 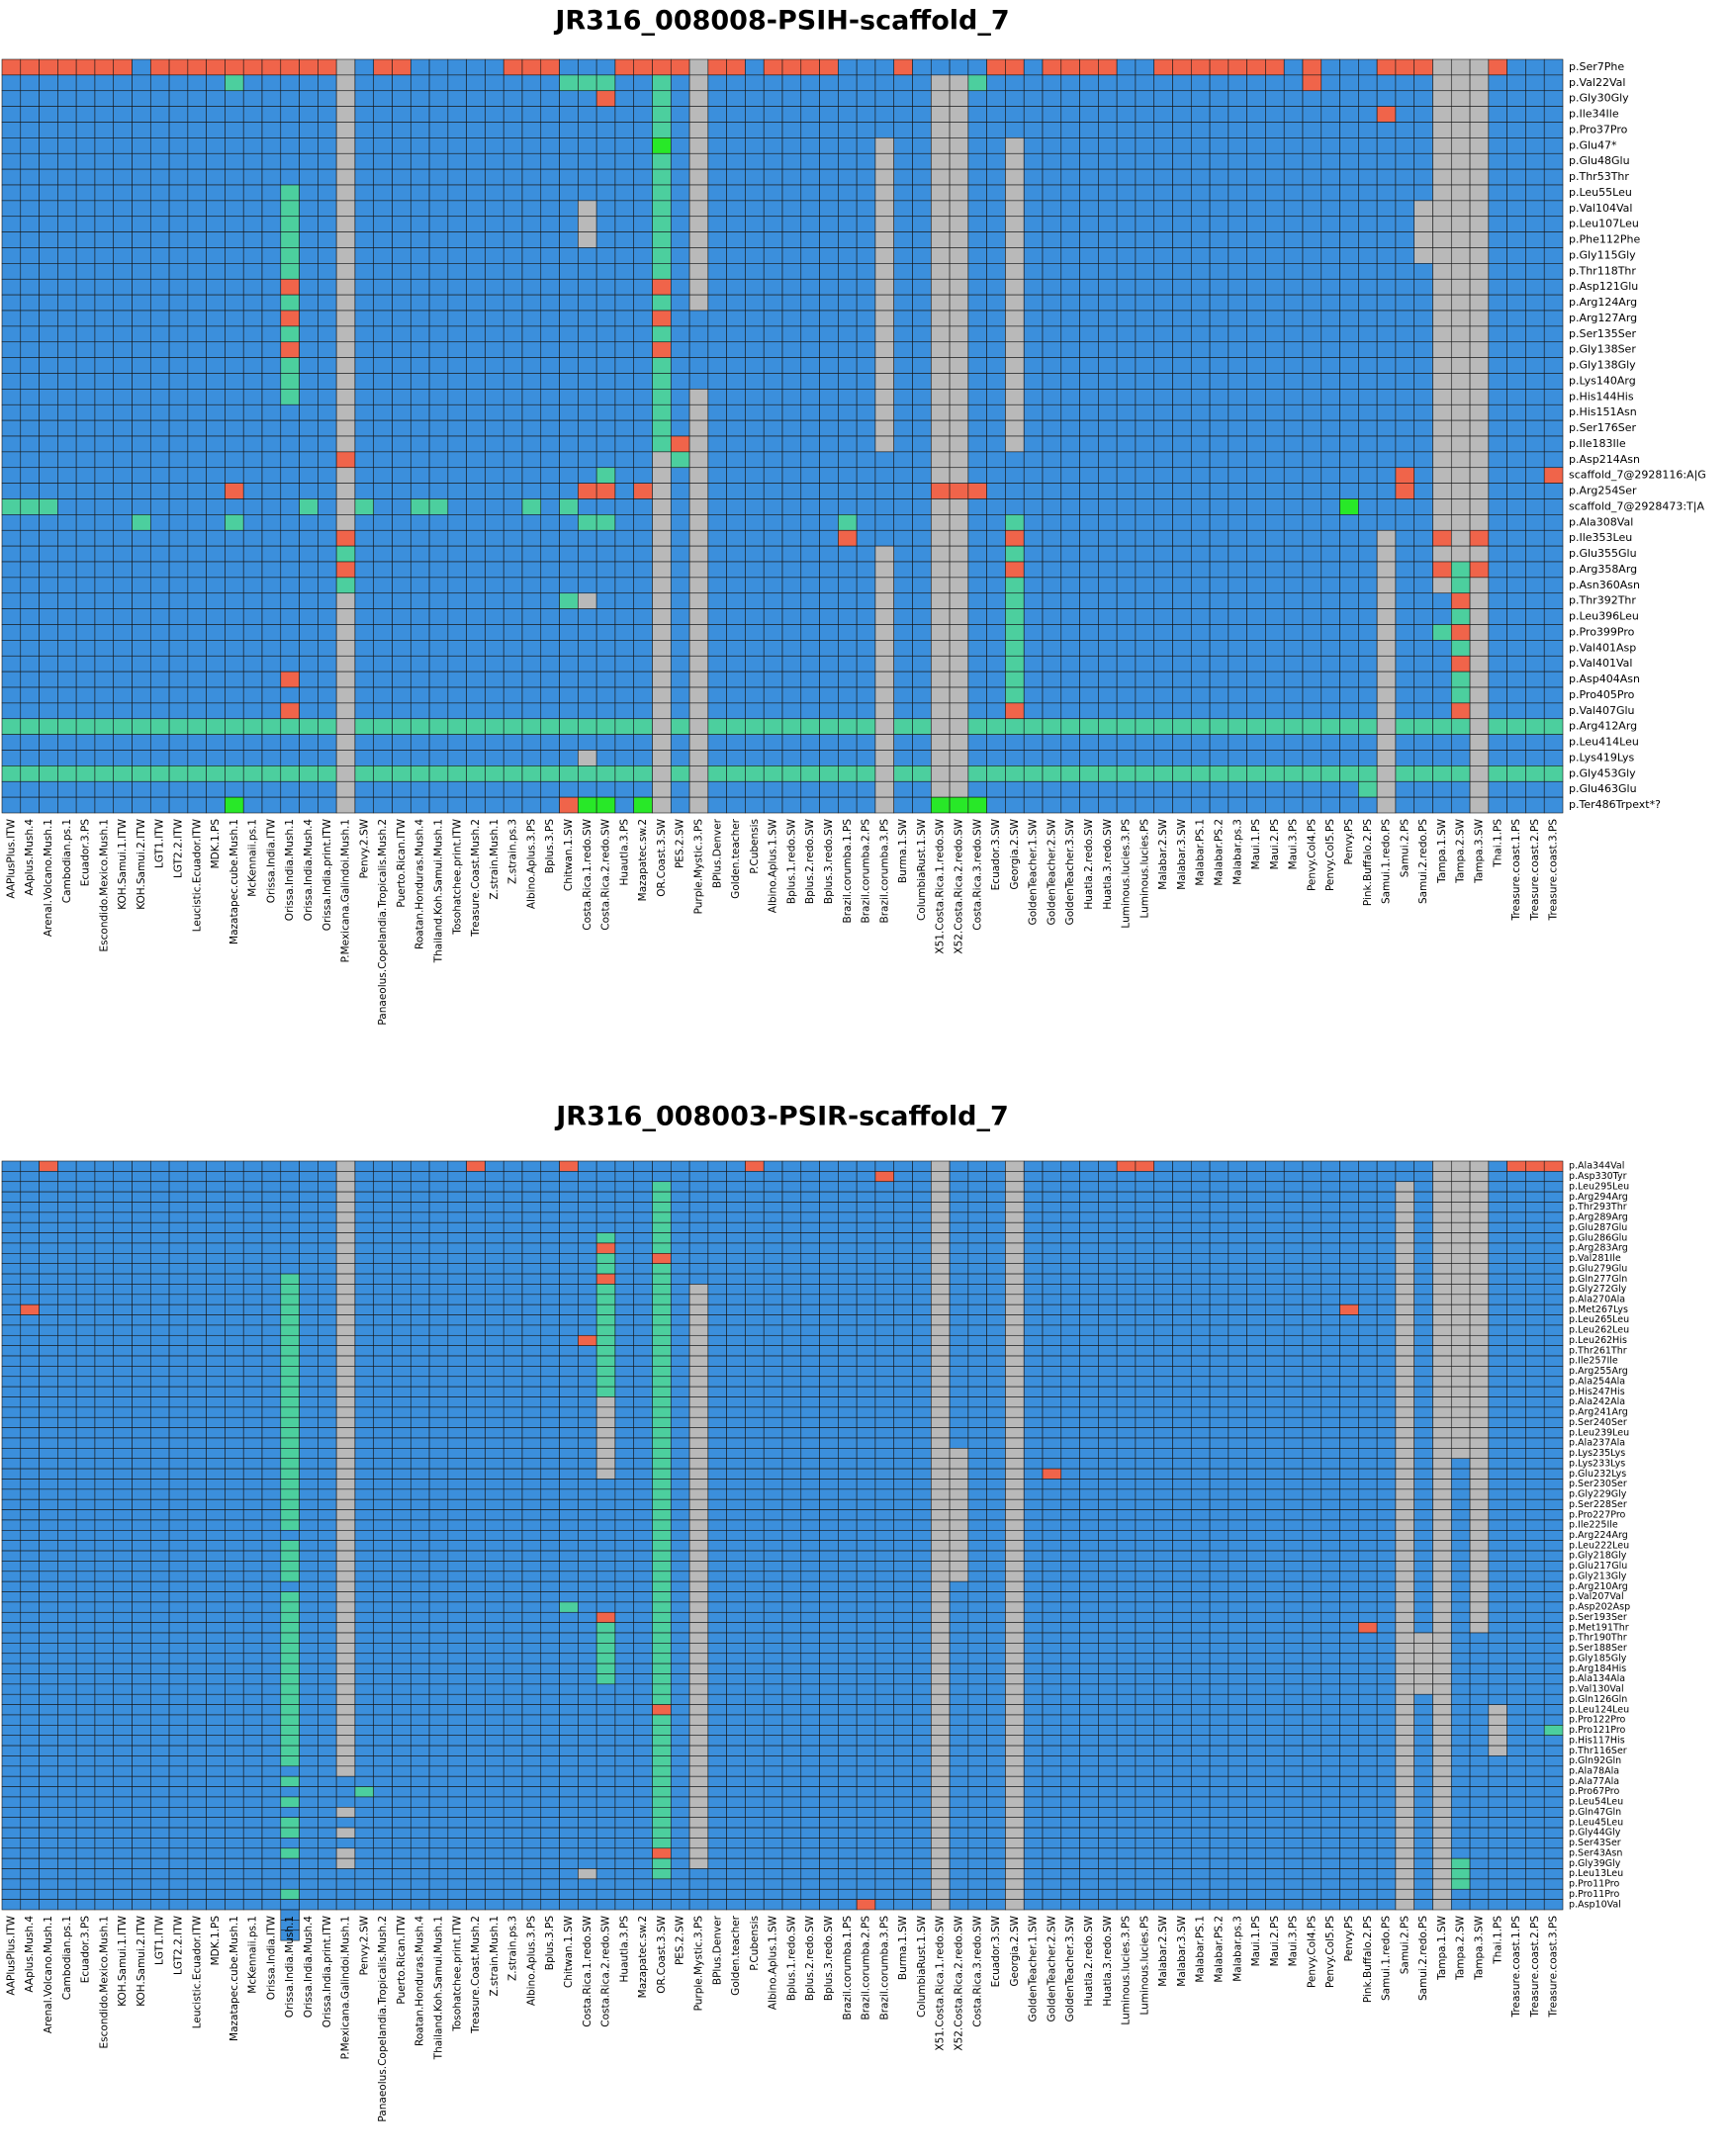 What do you see at coordinates (717, 853) in the screenshot?
I see `x-tick-label: BPlus.Denver` at bounding box center [717, 853].